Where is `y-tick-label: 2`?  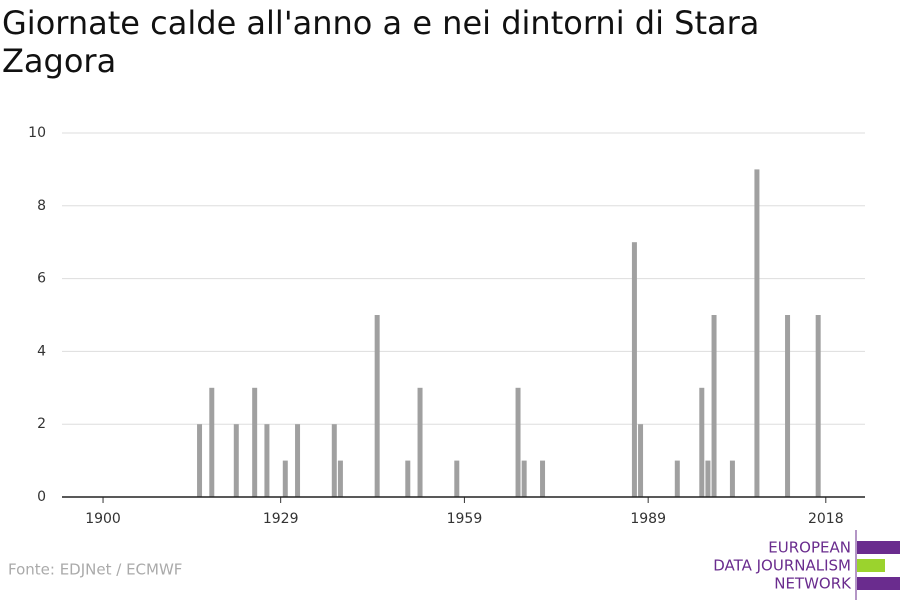 y-tick-label: 2 is located at coordinates (41, 424).